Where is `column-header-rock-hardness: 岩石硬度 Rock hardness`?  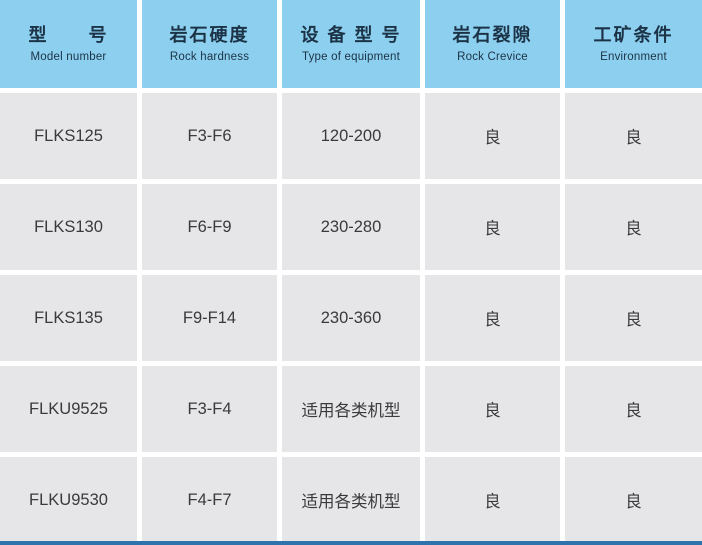
column-header-rock-hardness: 岩石硬度 Rock hardness is located at coordinates (209, 44).